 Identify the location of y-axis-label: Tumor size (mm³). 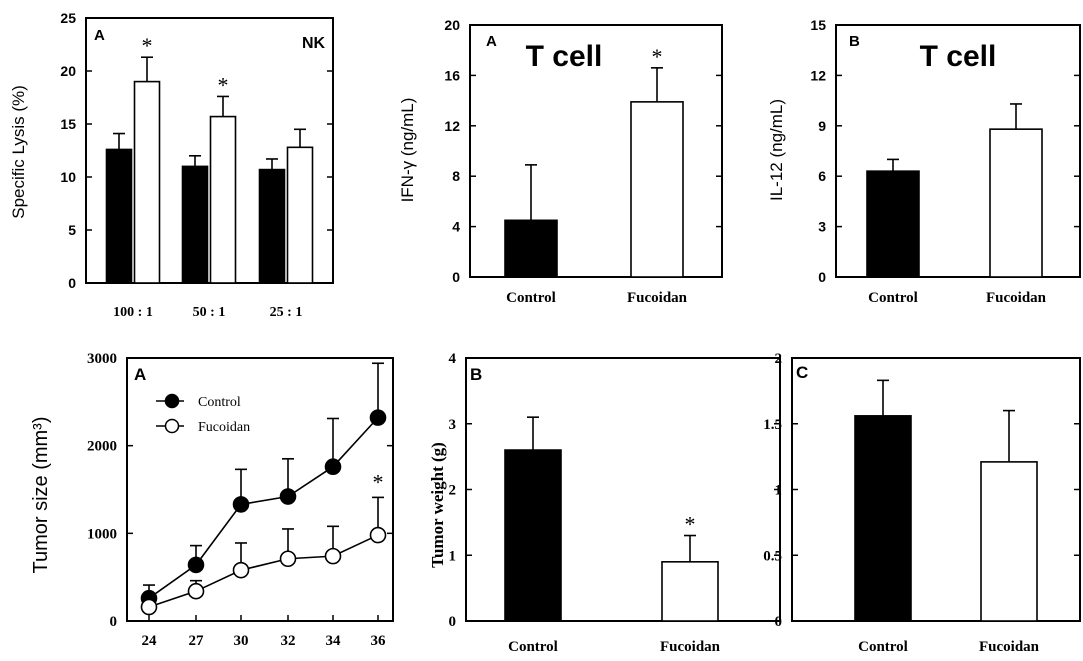
(41, 494).